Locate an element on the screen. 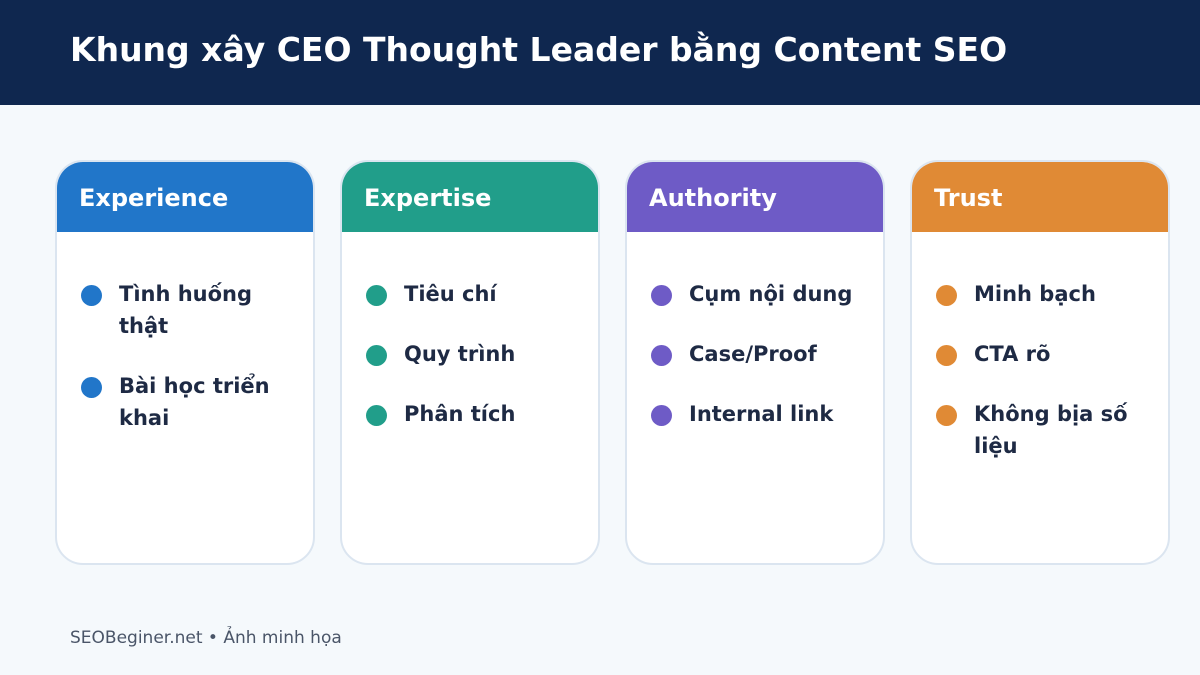 This screenshot has height=675, width=1200. list-item: Case/Proof is located at coordinates (756, 354).